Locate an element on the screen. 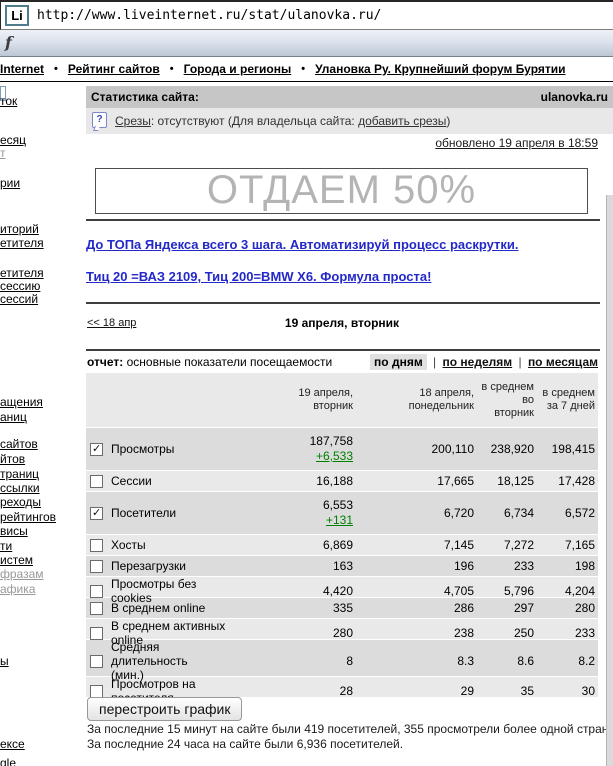 Image resolution: width=613 pixels, height=766 pixels. value-delta-link: +131 is located at coordinates (339, 520).